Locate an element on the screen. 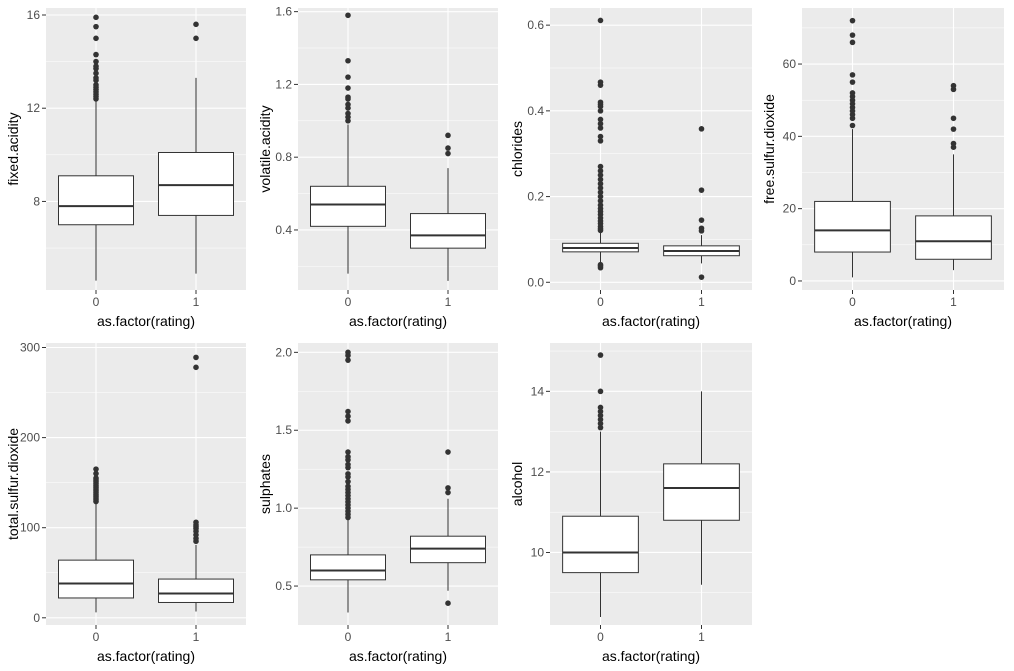 This screenshot has width=1014, height=671. y-tick-label: 2.0 is located at coordinates (283, 352).